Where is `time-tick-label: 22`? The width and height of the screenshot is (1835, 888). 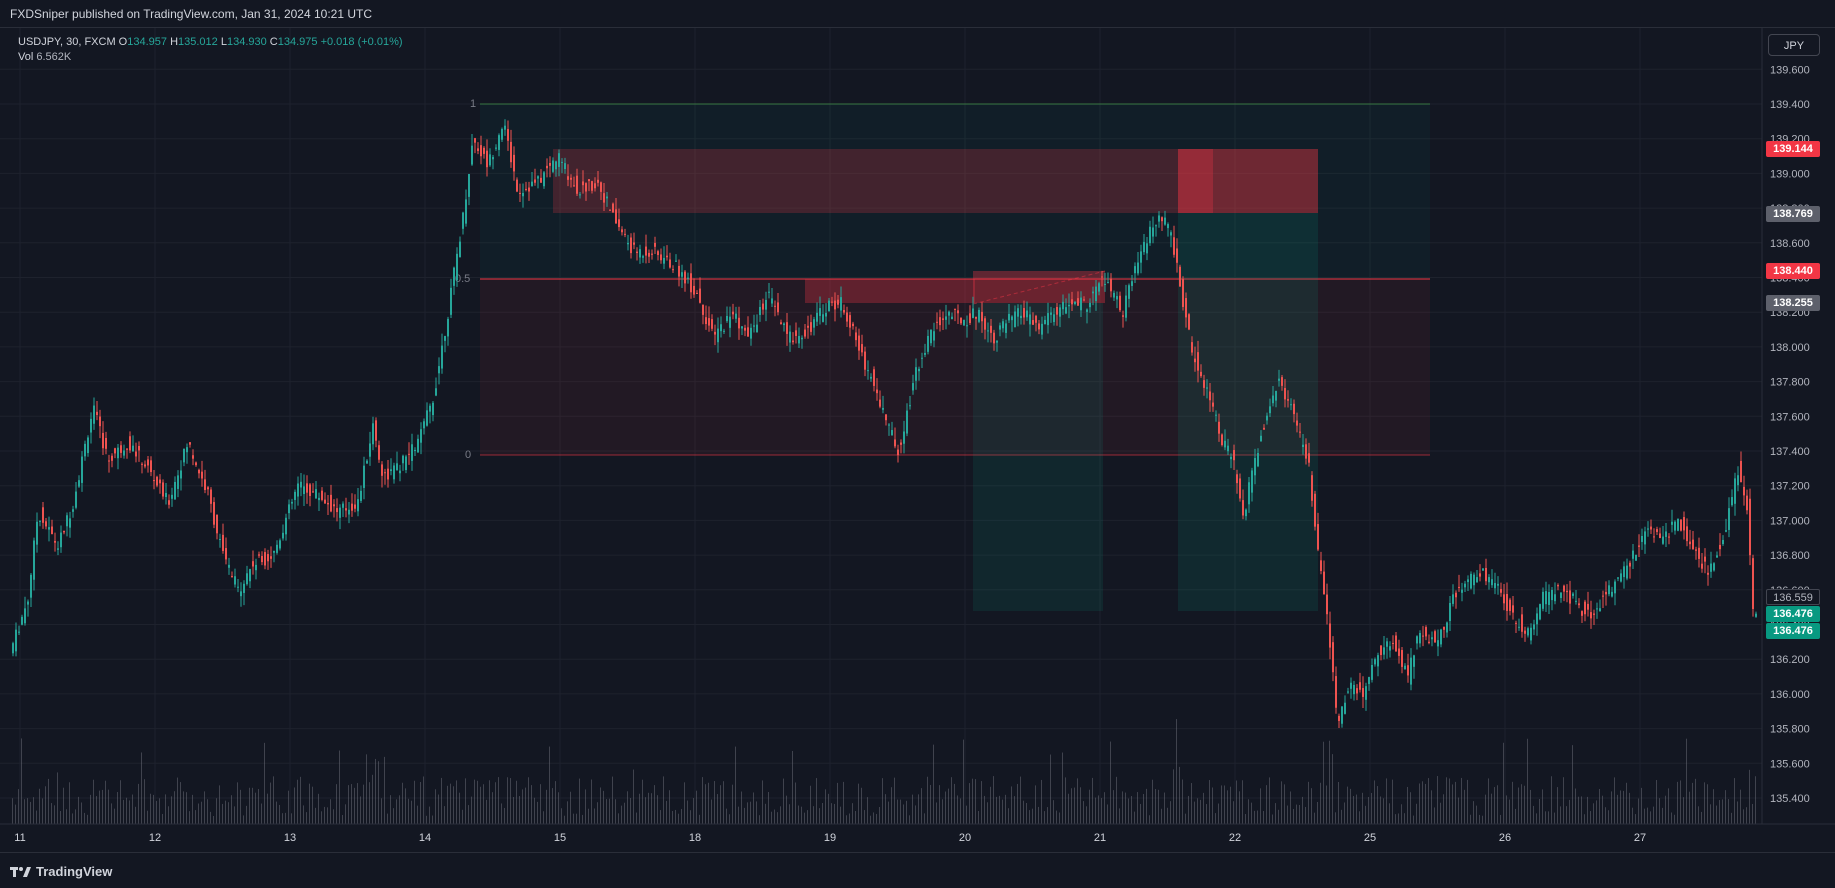
time-tick-label: 22 is located at coordinates (1235, 838).